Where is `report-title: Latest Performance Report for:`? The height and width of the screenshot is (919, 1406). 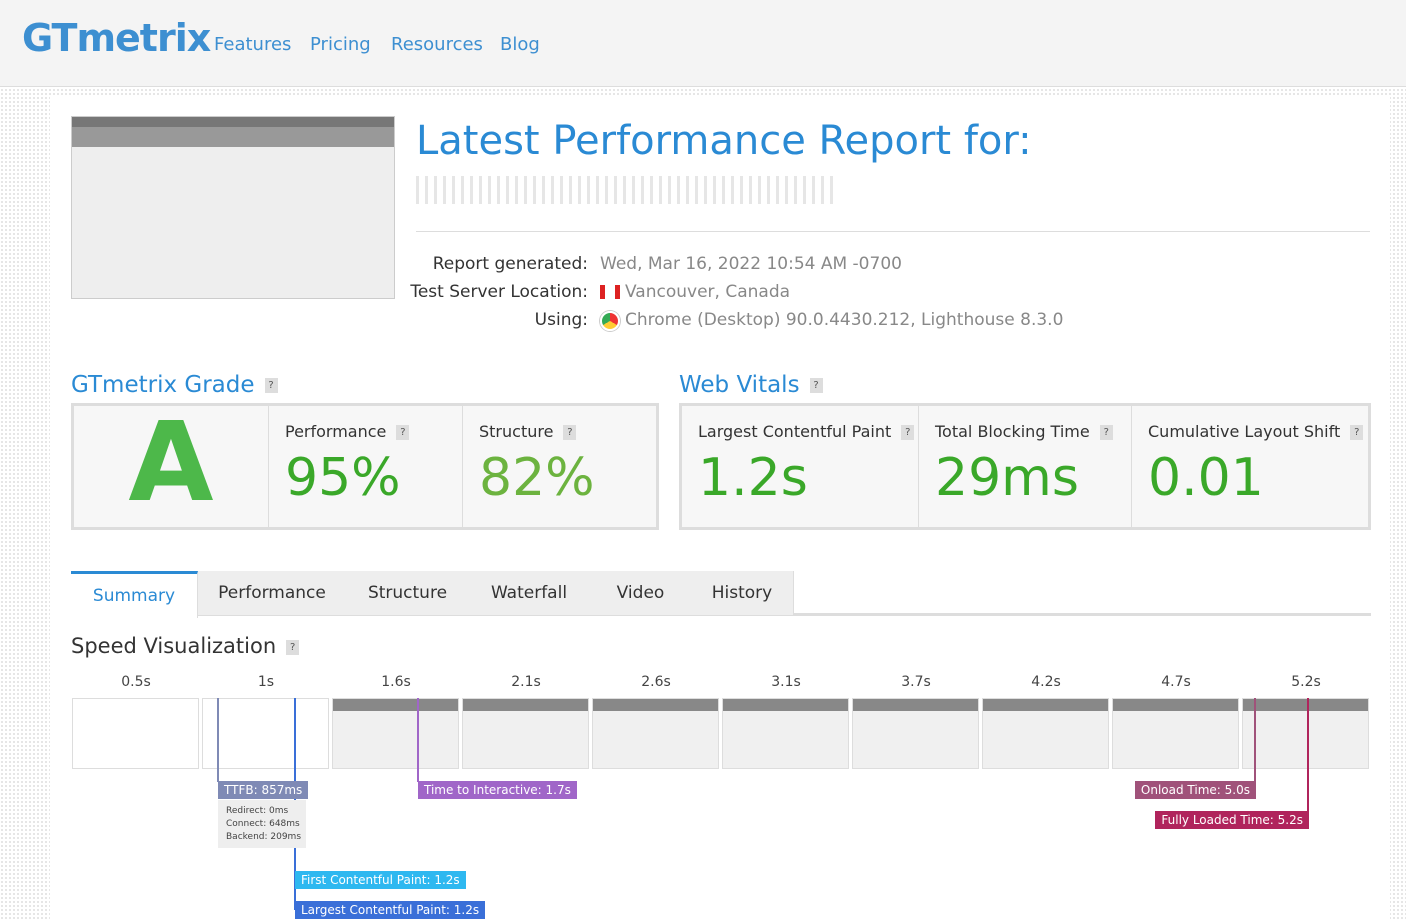
report-title: Latest Performance Report for: is located at coordinates (724, 141).